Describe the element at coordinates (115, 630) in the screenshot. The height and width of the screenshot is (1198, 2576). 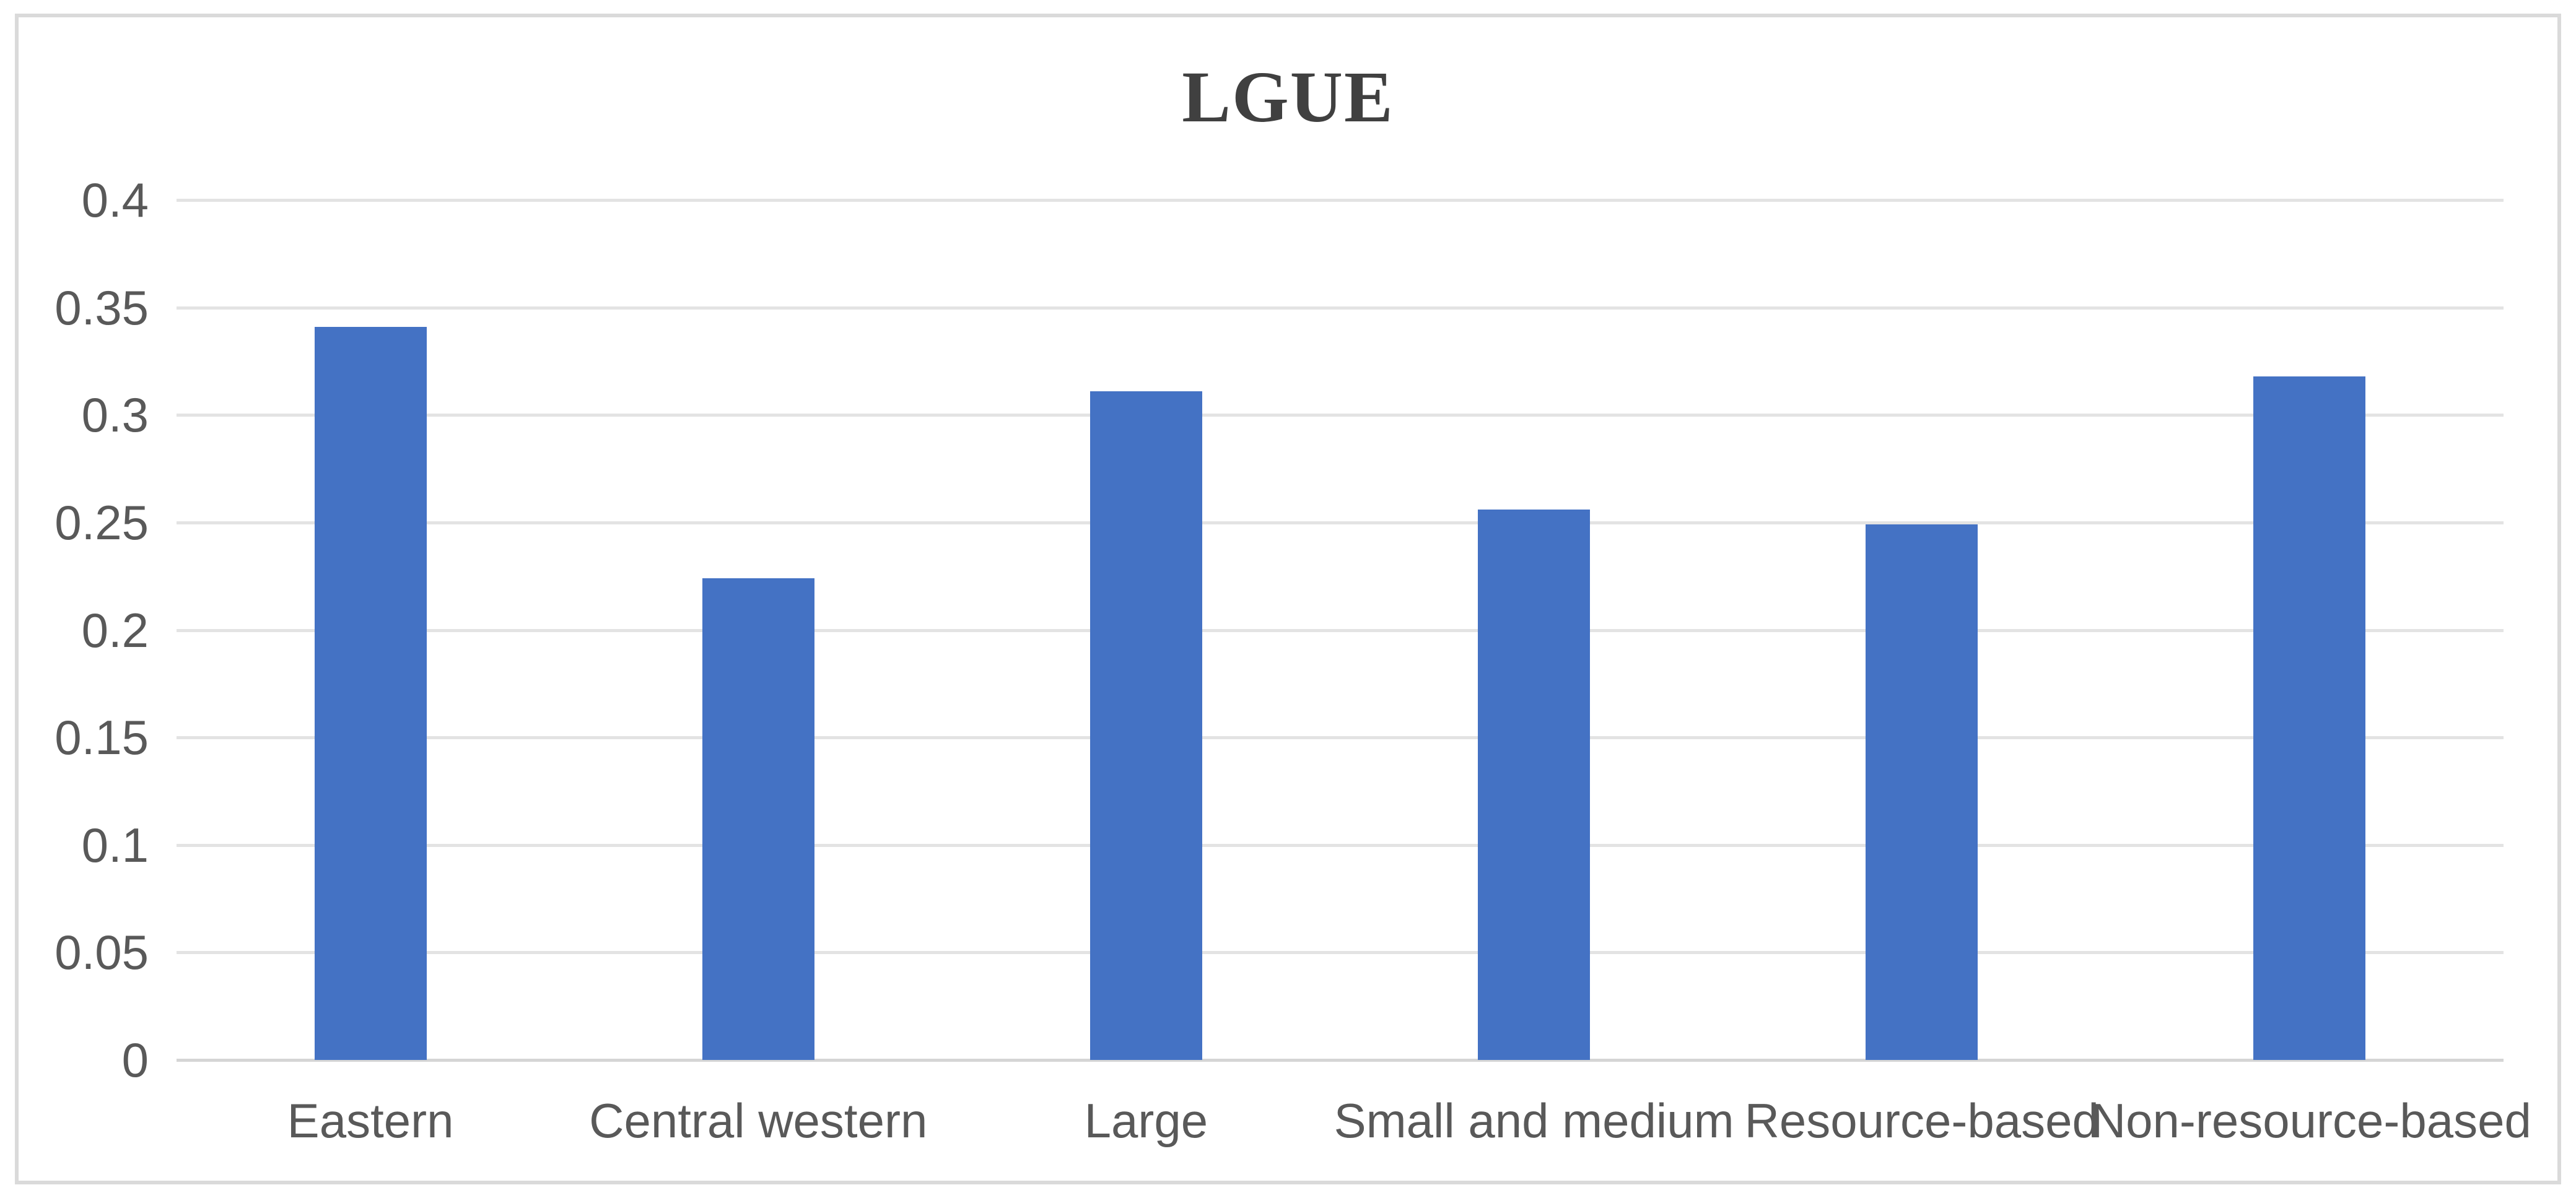
I see `y-tick-label: 0.2` at that location.